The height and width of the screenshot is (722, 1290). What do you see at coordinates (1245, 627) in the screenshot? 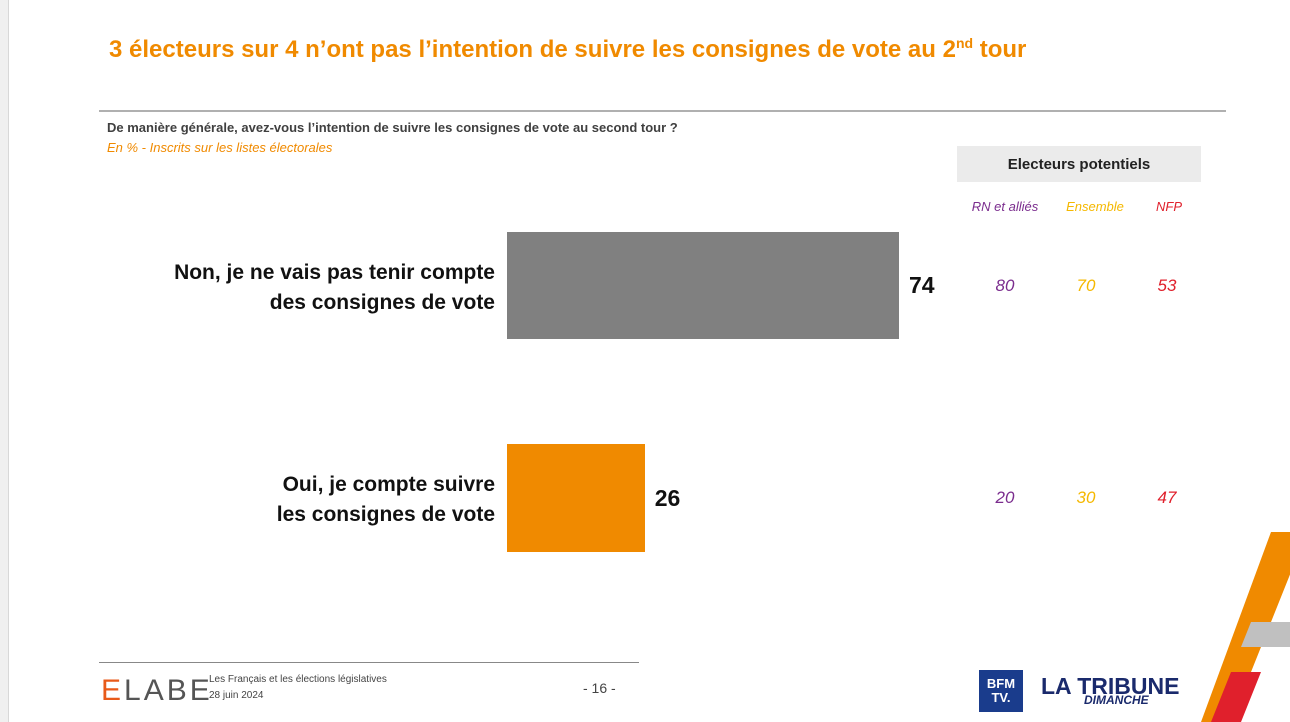
I see `corner-logo-shape` at bounding box center [1245, 627].